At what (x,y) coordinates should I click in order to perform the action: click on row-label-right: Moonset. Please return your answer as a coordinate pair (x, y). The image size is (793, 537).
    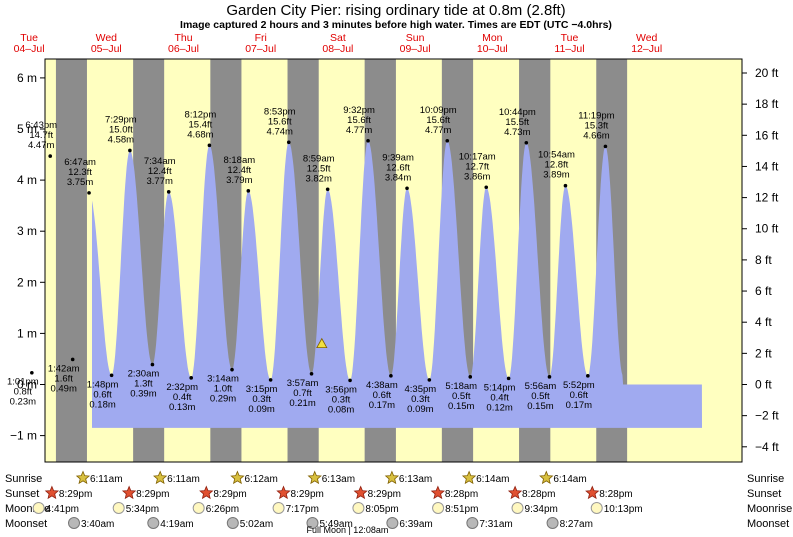
    Looking at the image, I should click on (768, 524).